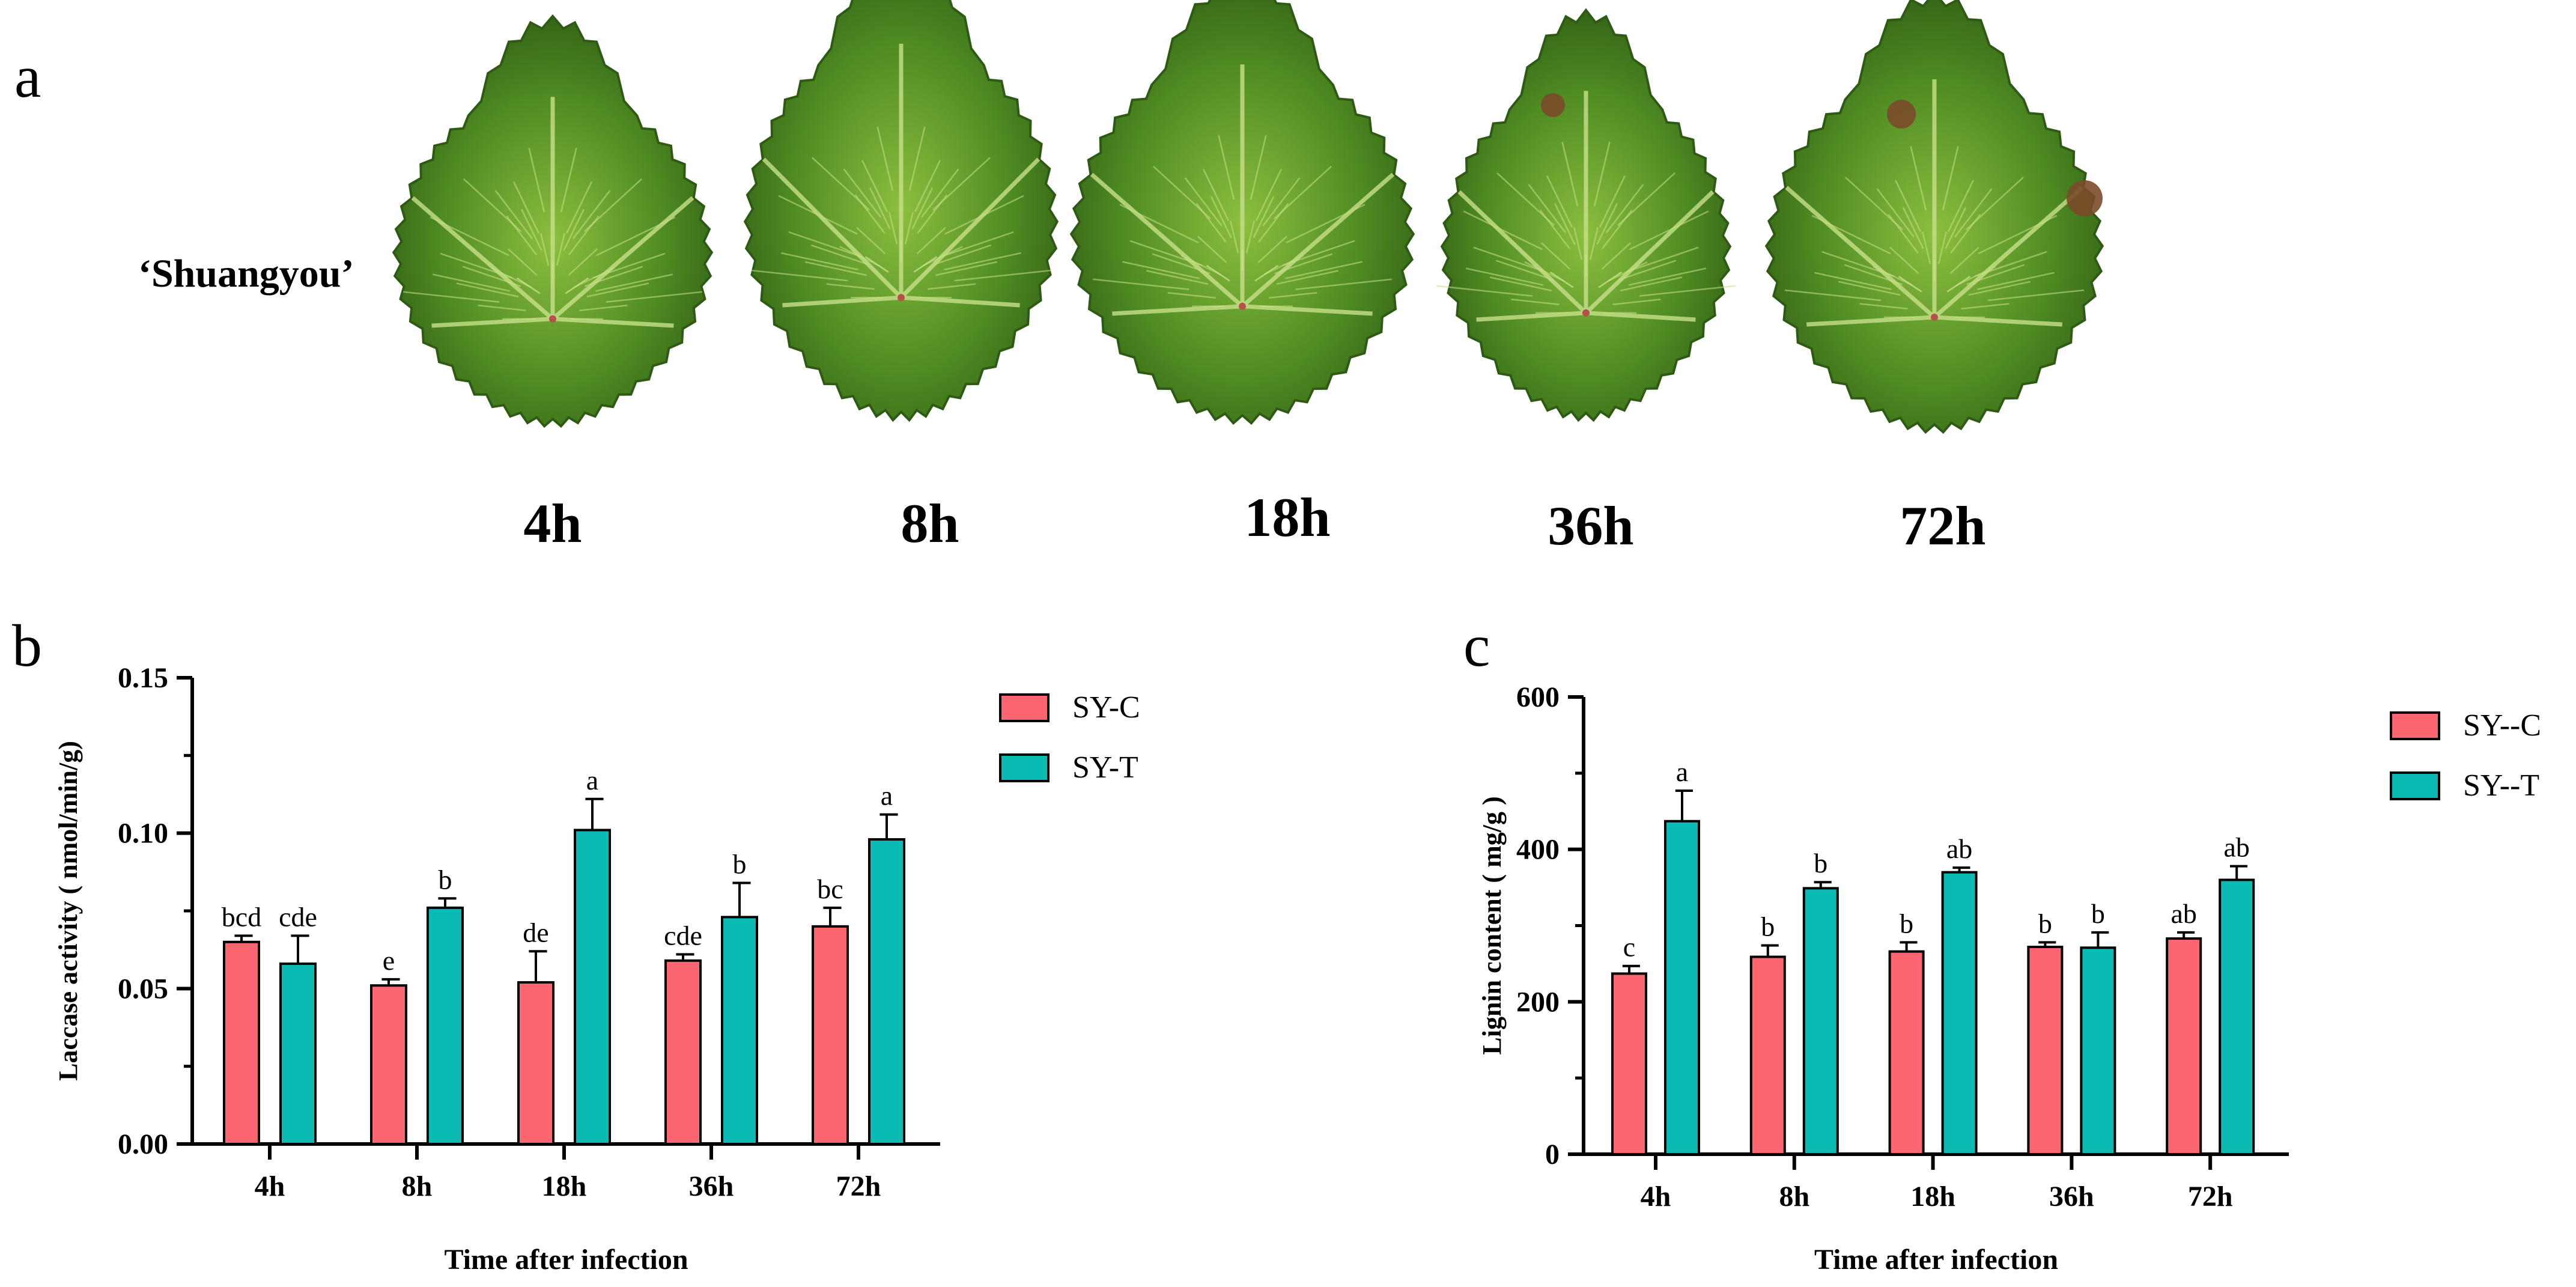 Image resolution: width=2576 pixels, height=1287 pixels. Describe the element at coordinates (2046, 1050) in the screenshot. I see `bar-SY--C-36h` at that location.